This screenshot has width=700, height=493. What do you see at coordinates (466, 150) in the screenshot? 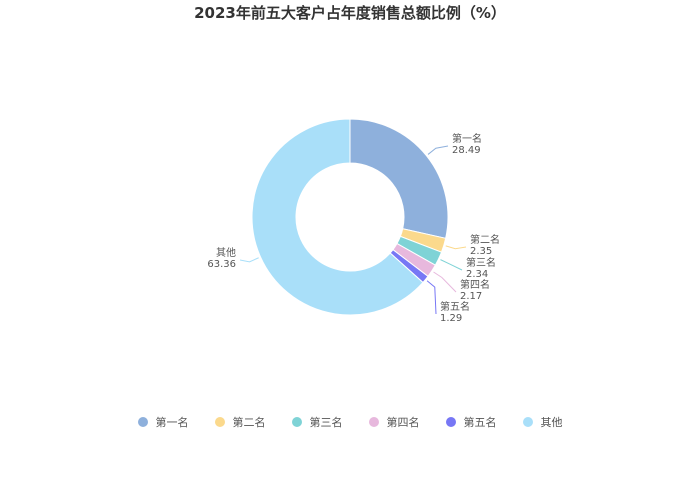
I see `slice-value-label-1: 28.49` at bounding box center [466, 150].